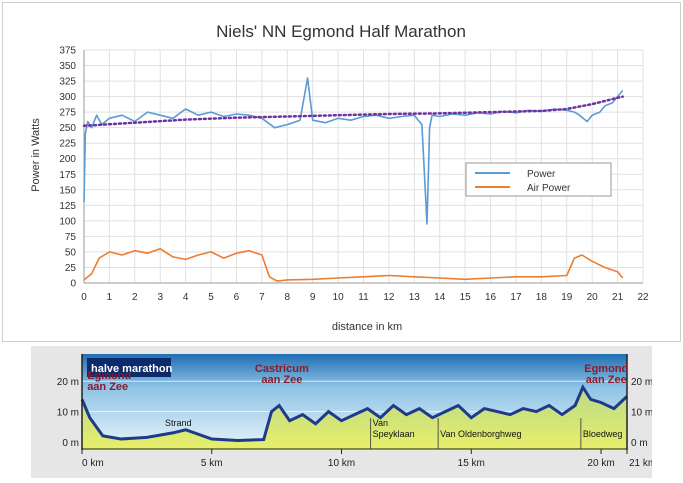  Describe the element at coordinates (84, 297) in the screenshot. I see `x-tick-label: 0` at that location.